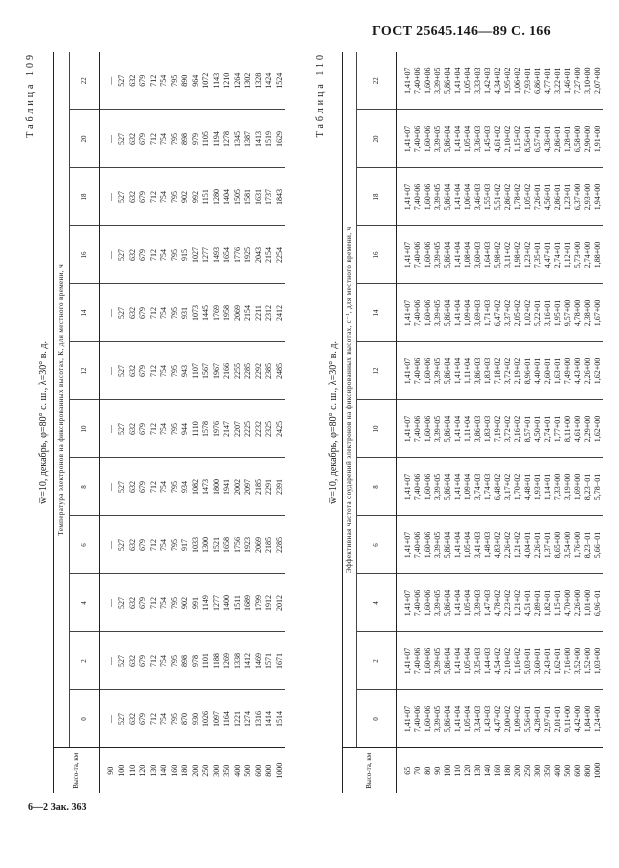  I want to click on table-cell: 931, so click(185, 313).